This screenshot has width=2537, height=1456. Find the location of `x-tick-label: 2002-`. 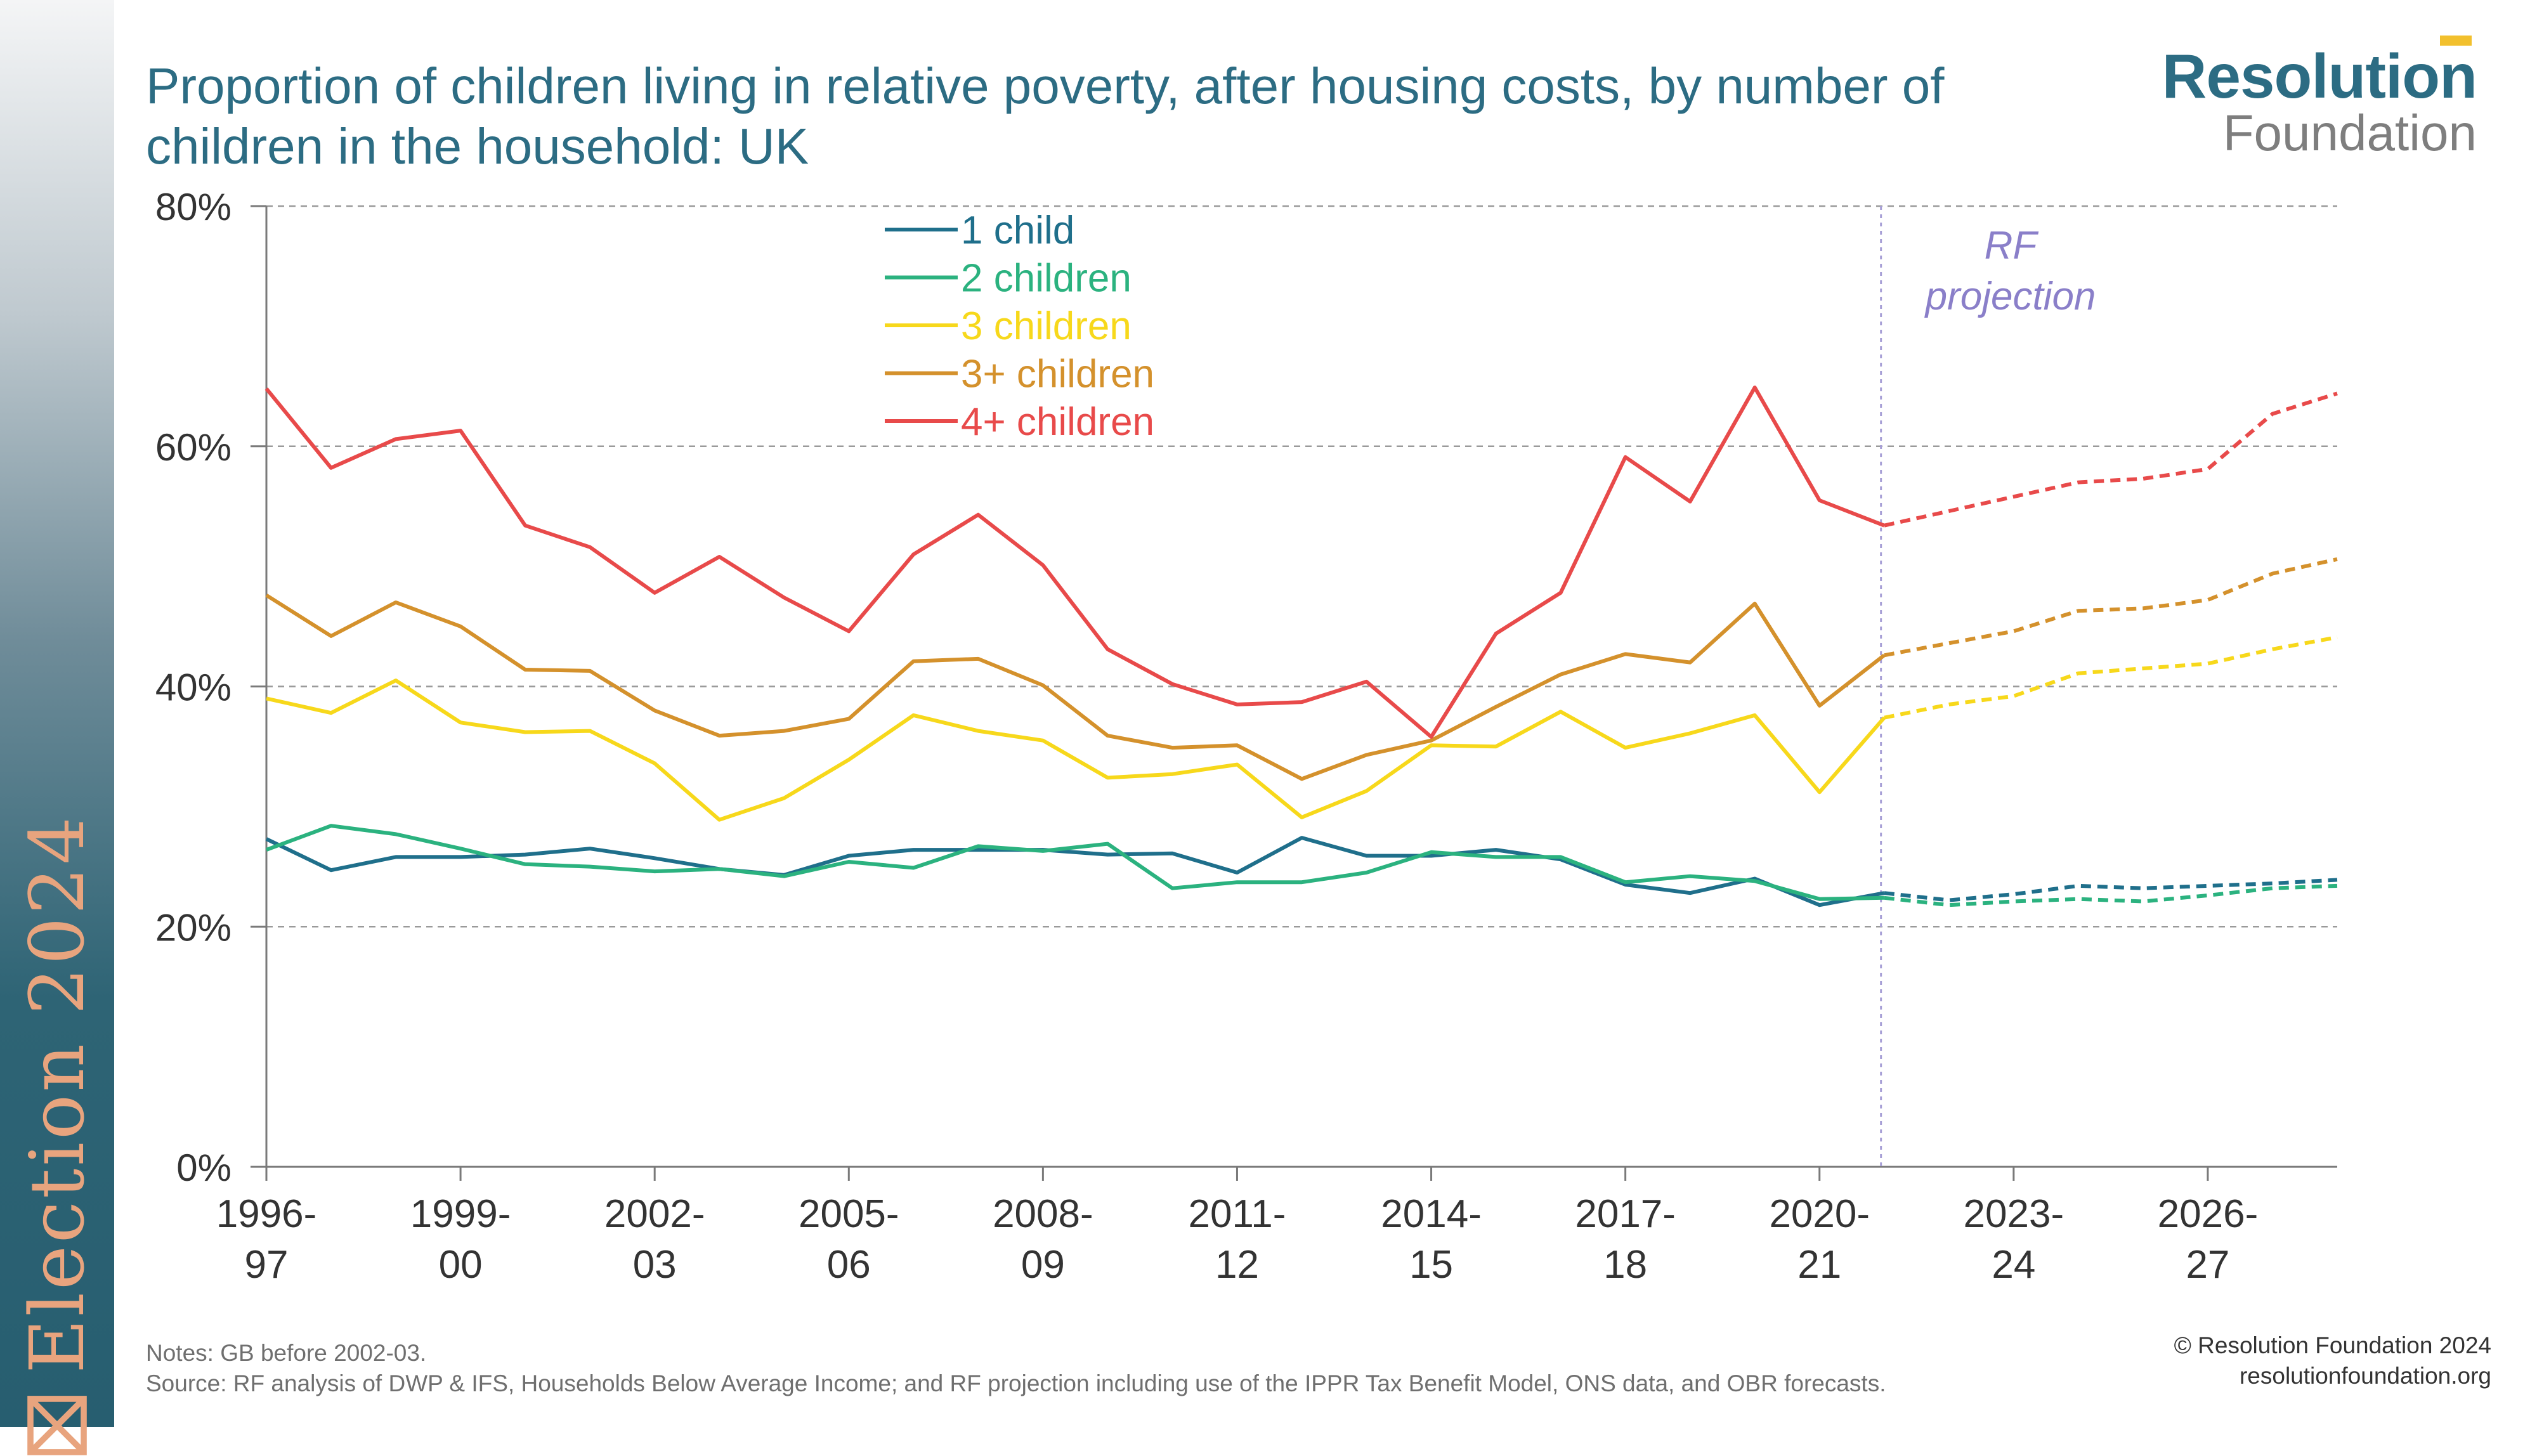

x-tick-label: 2002- is located at coordinates (654, 1214).